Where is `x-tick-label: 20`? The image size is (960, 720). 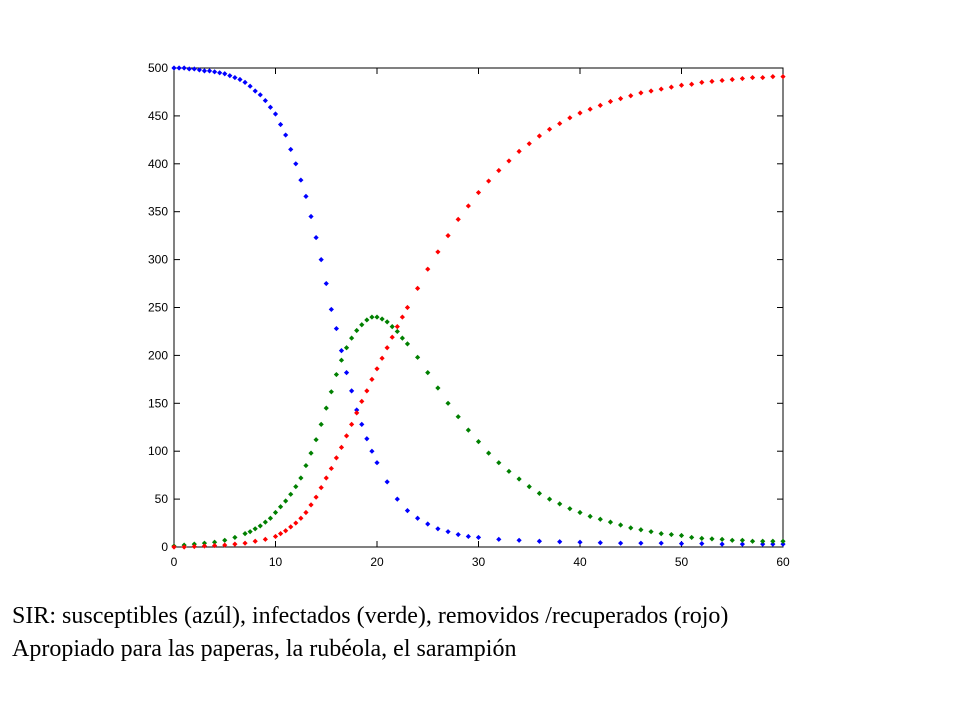 x-tick-label: 20 is located at coordinates (377, 562).